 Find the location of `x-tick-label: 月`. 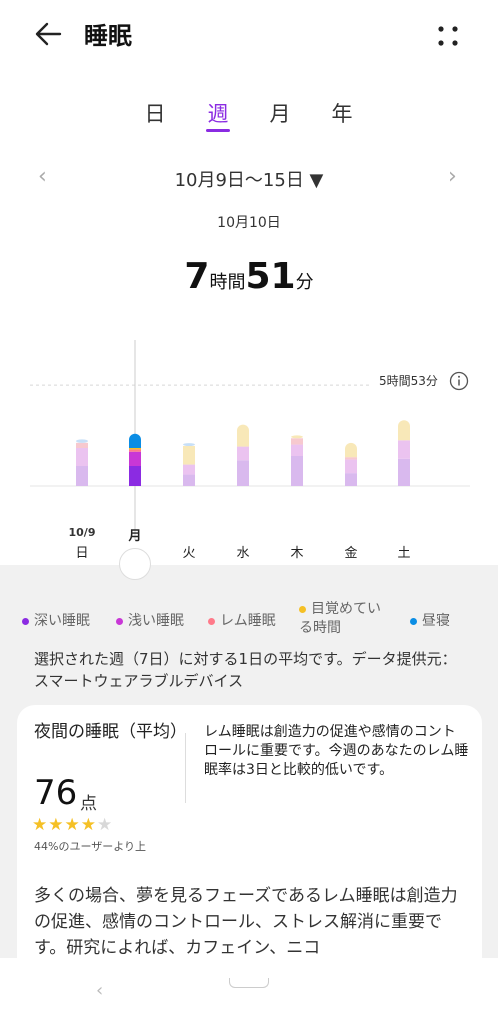

x-tick-label: 月 is located at coordinates (134, 536).